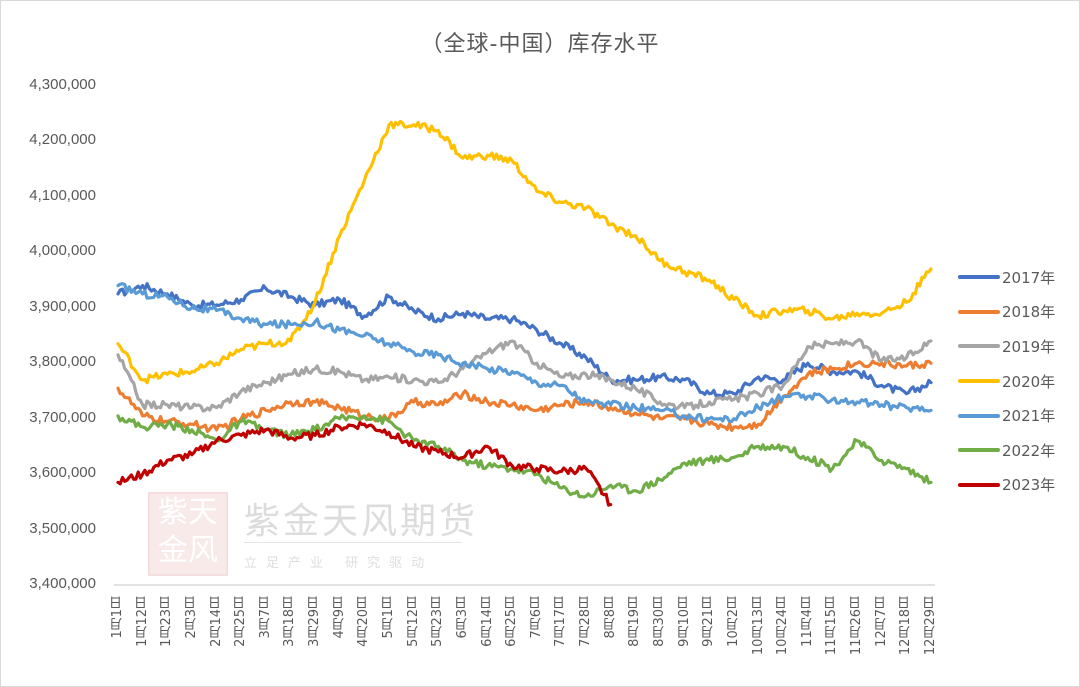 The height and width of the screenshot is (687, 1080). I want to click on legend-label: 2019年, so click(1029, 346).